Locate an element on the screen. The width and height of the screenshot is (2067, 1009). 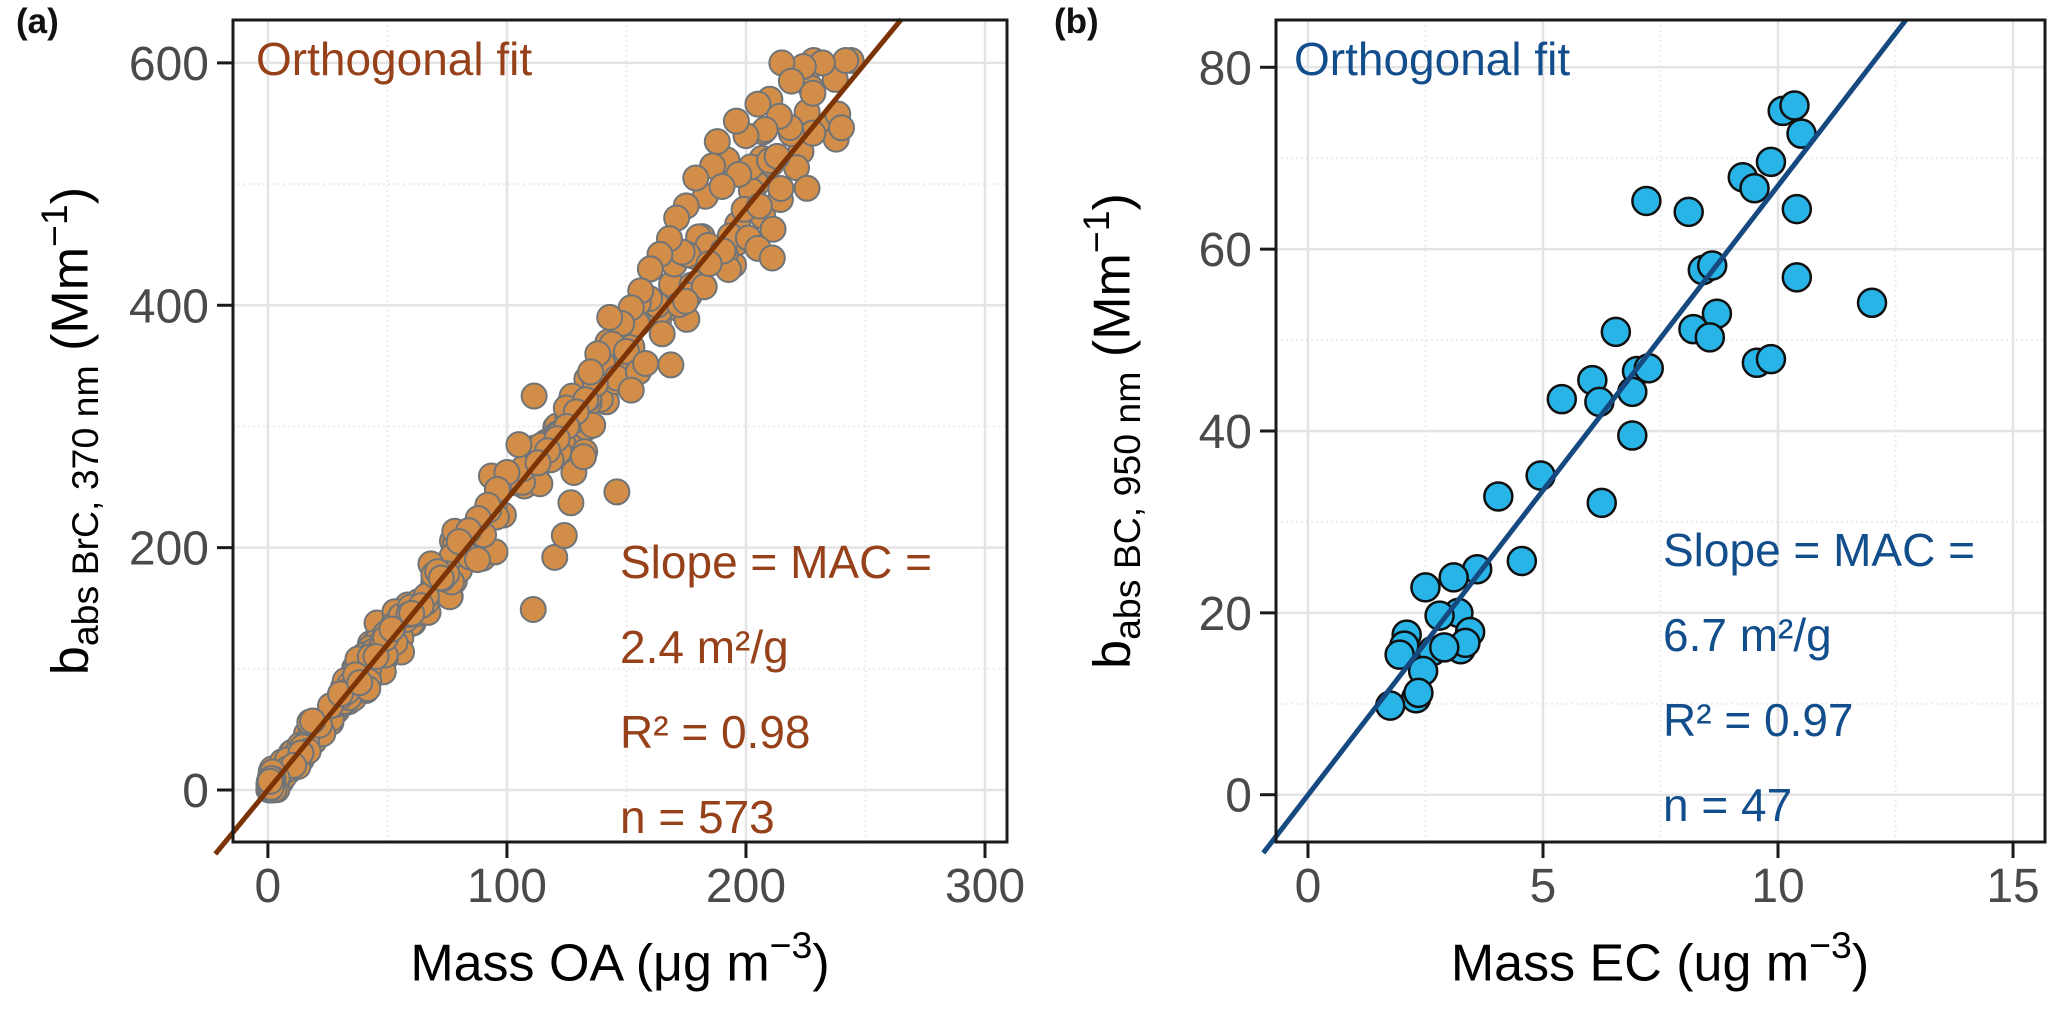
panel-b-annotation-line-slope: Slope = MAC = is located at coordinates (1819, 550).